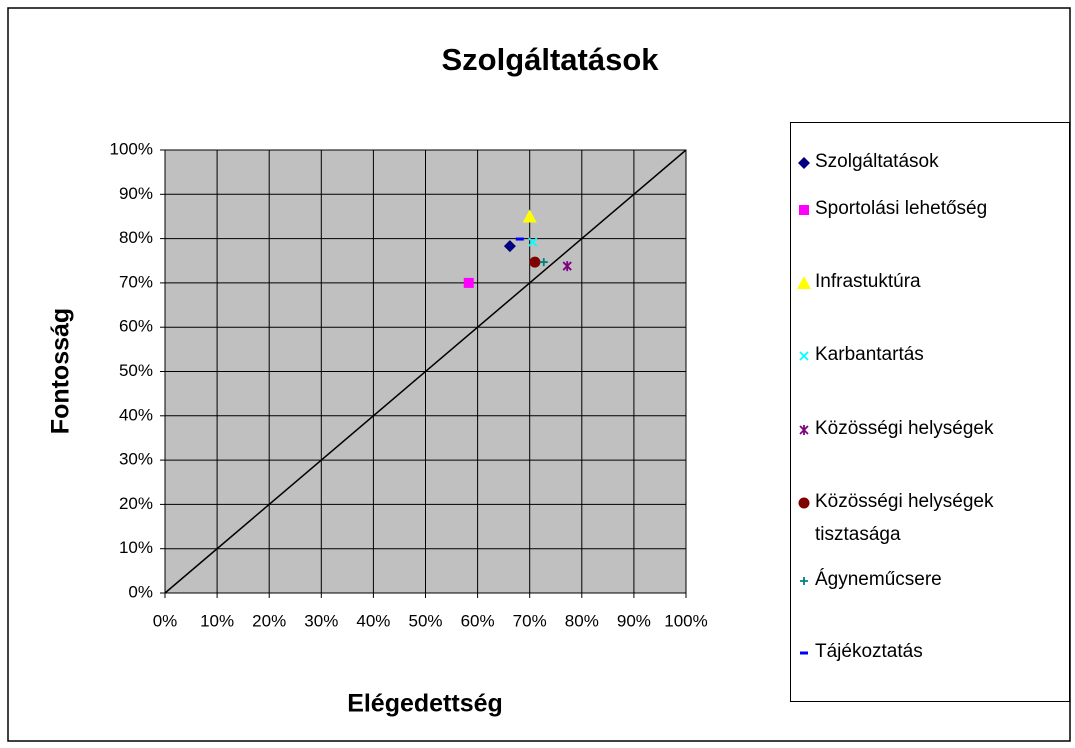 This screenshot has width=1075, height=748. Describe the element at coordinates (136, 547) in the screenshot. I see `y-tick-label: 10%` at that location.